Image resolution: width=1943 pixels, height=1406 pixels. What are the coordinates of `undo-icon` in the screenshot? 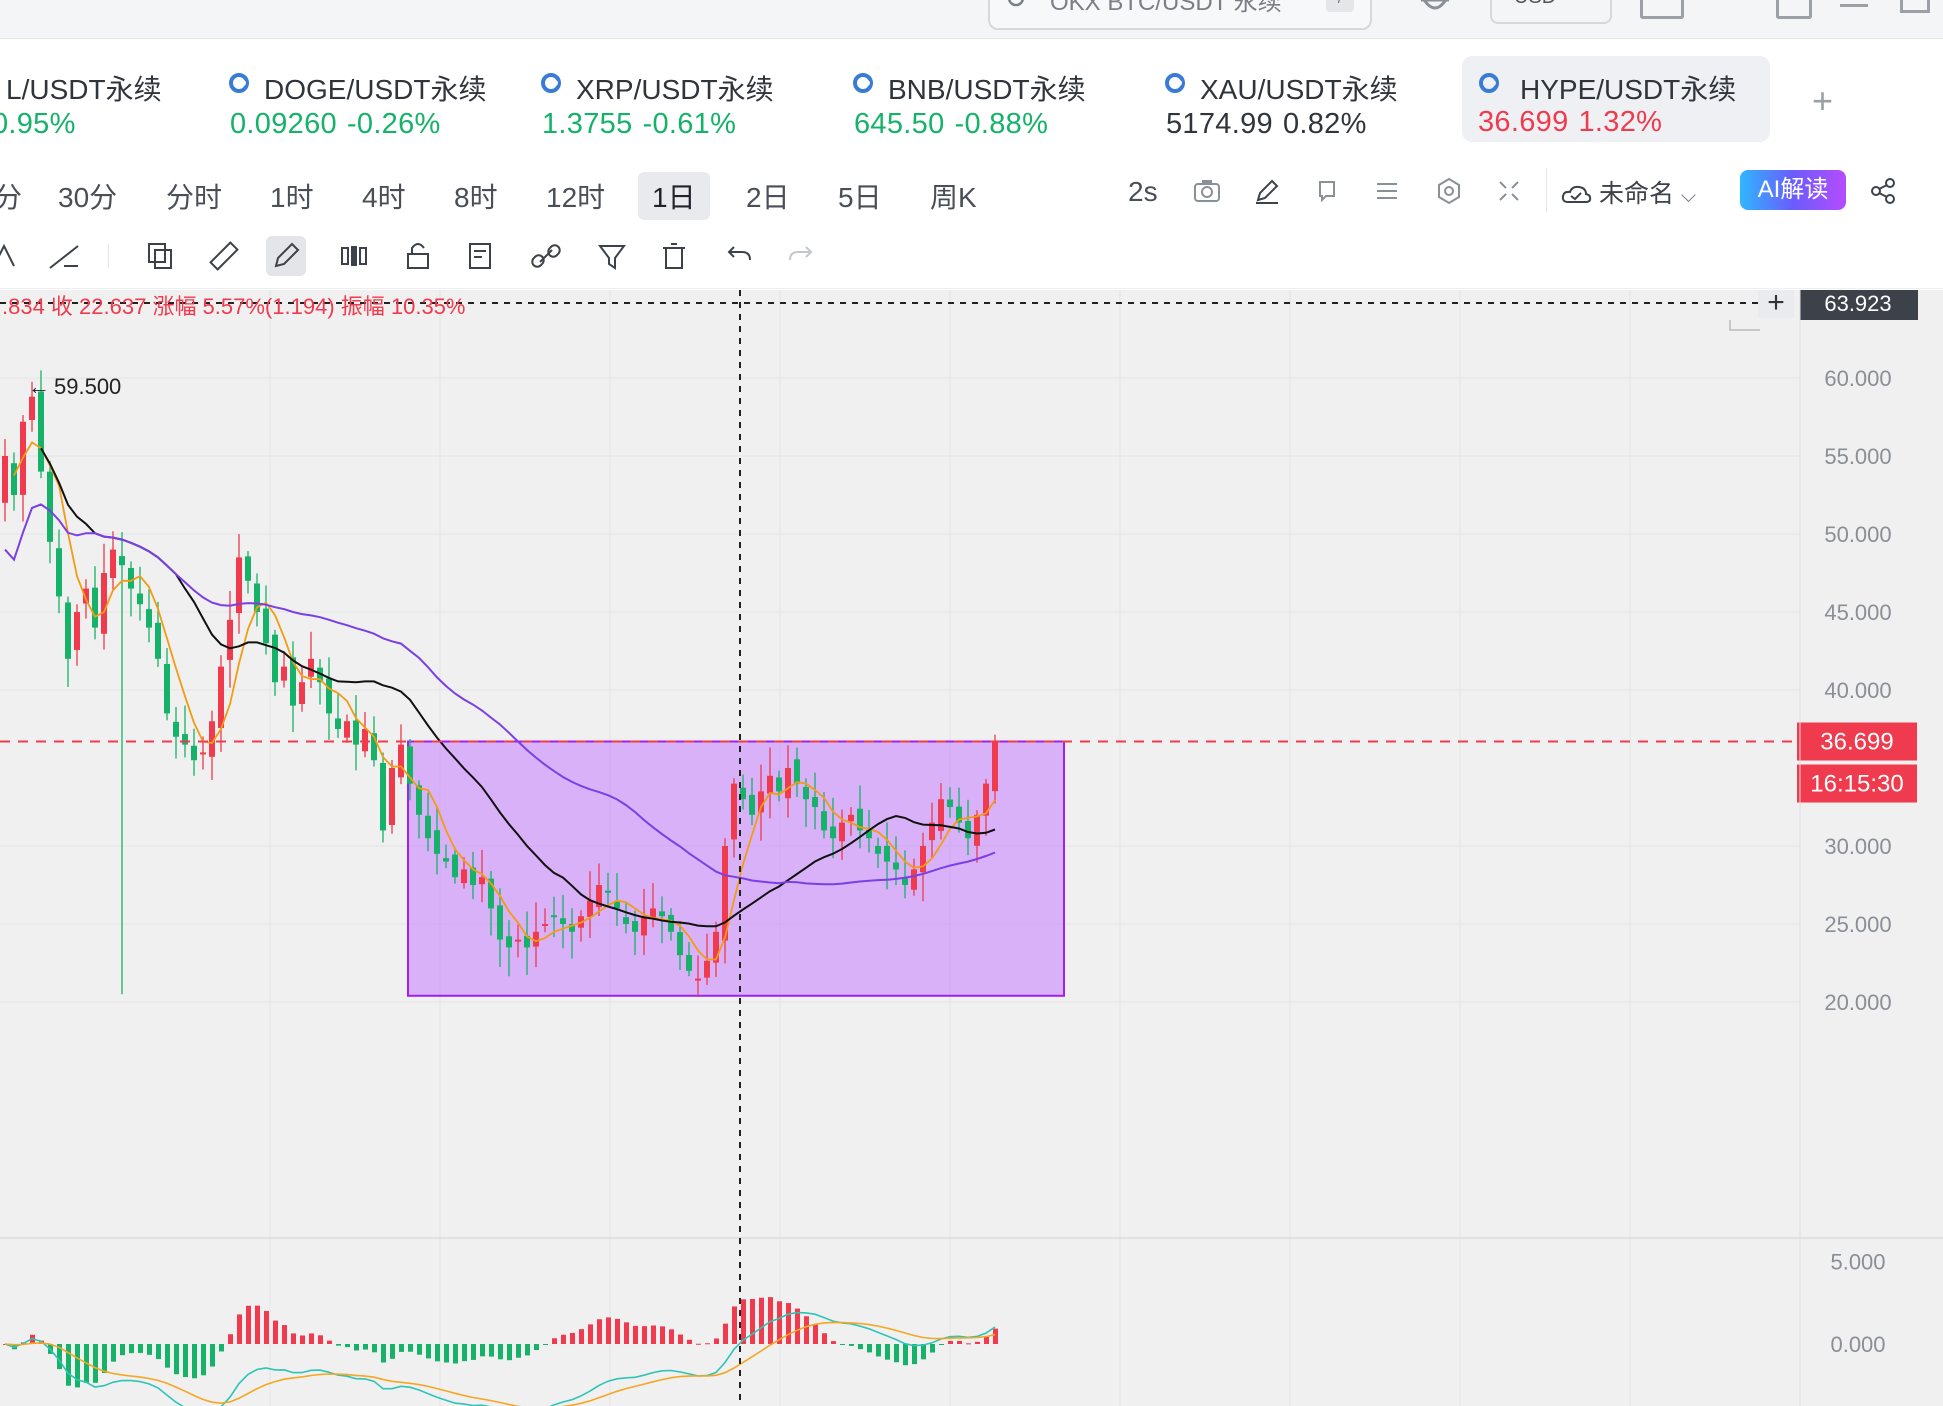 It's located at (738, 256).